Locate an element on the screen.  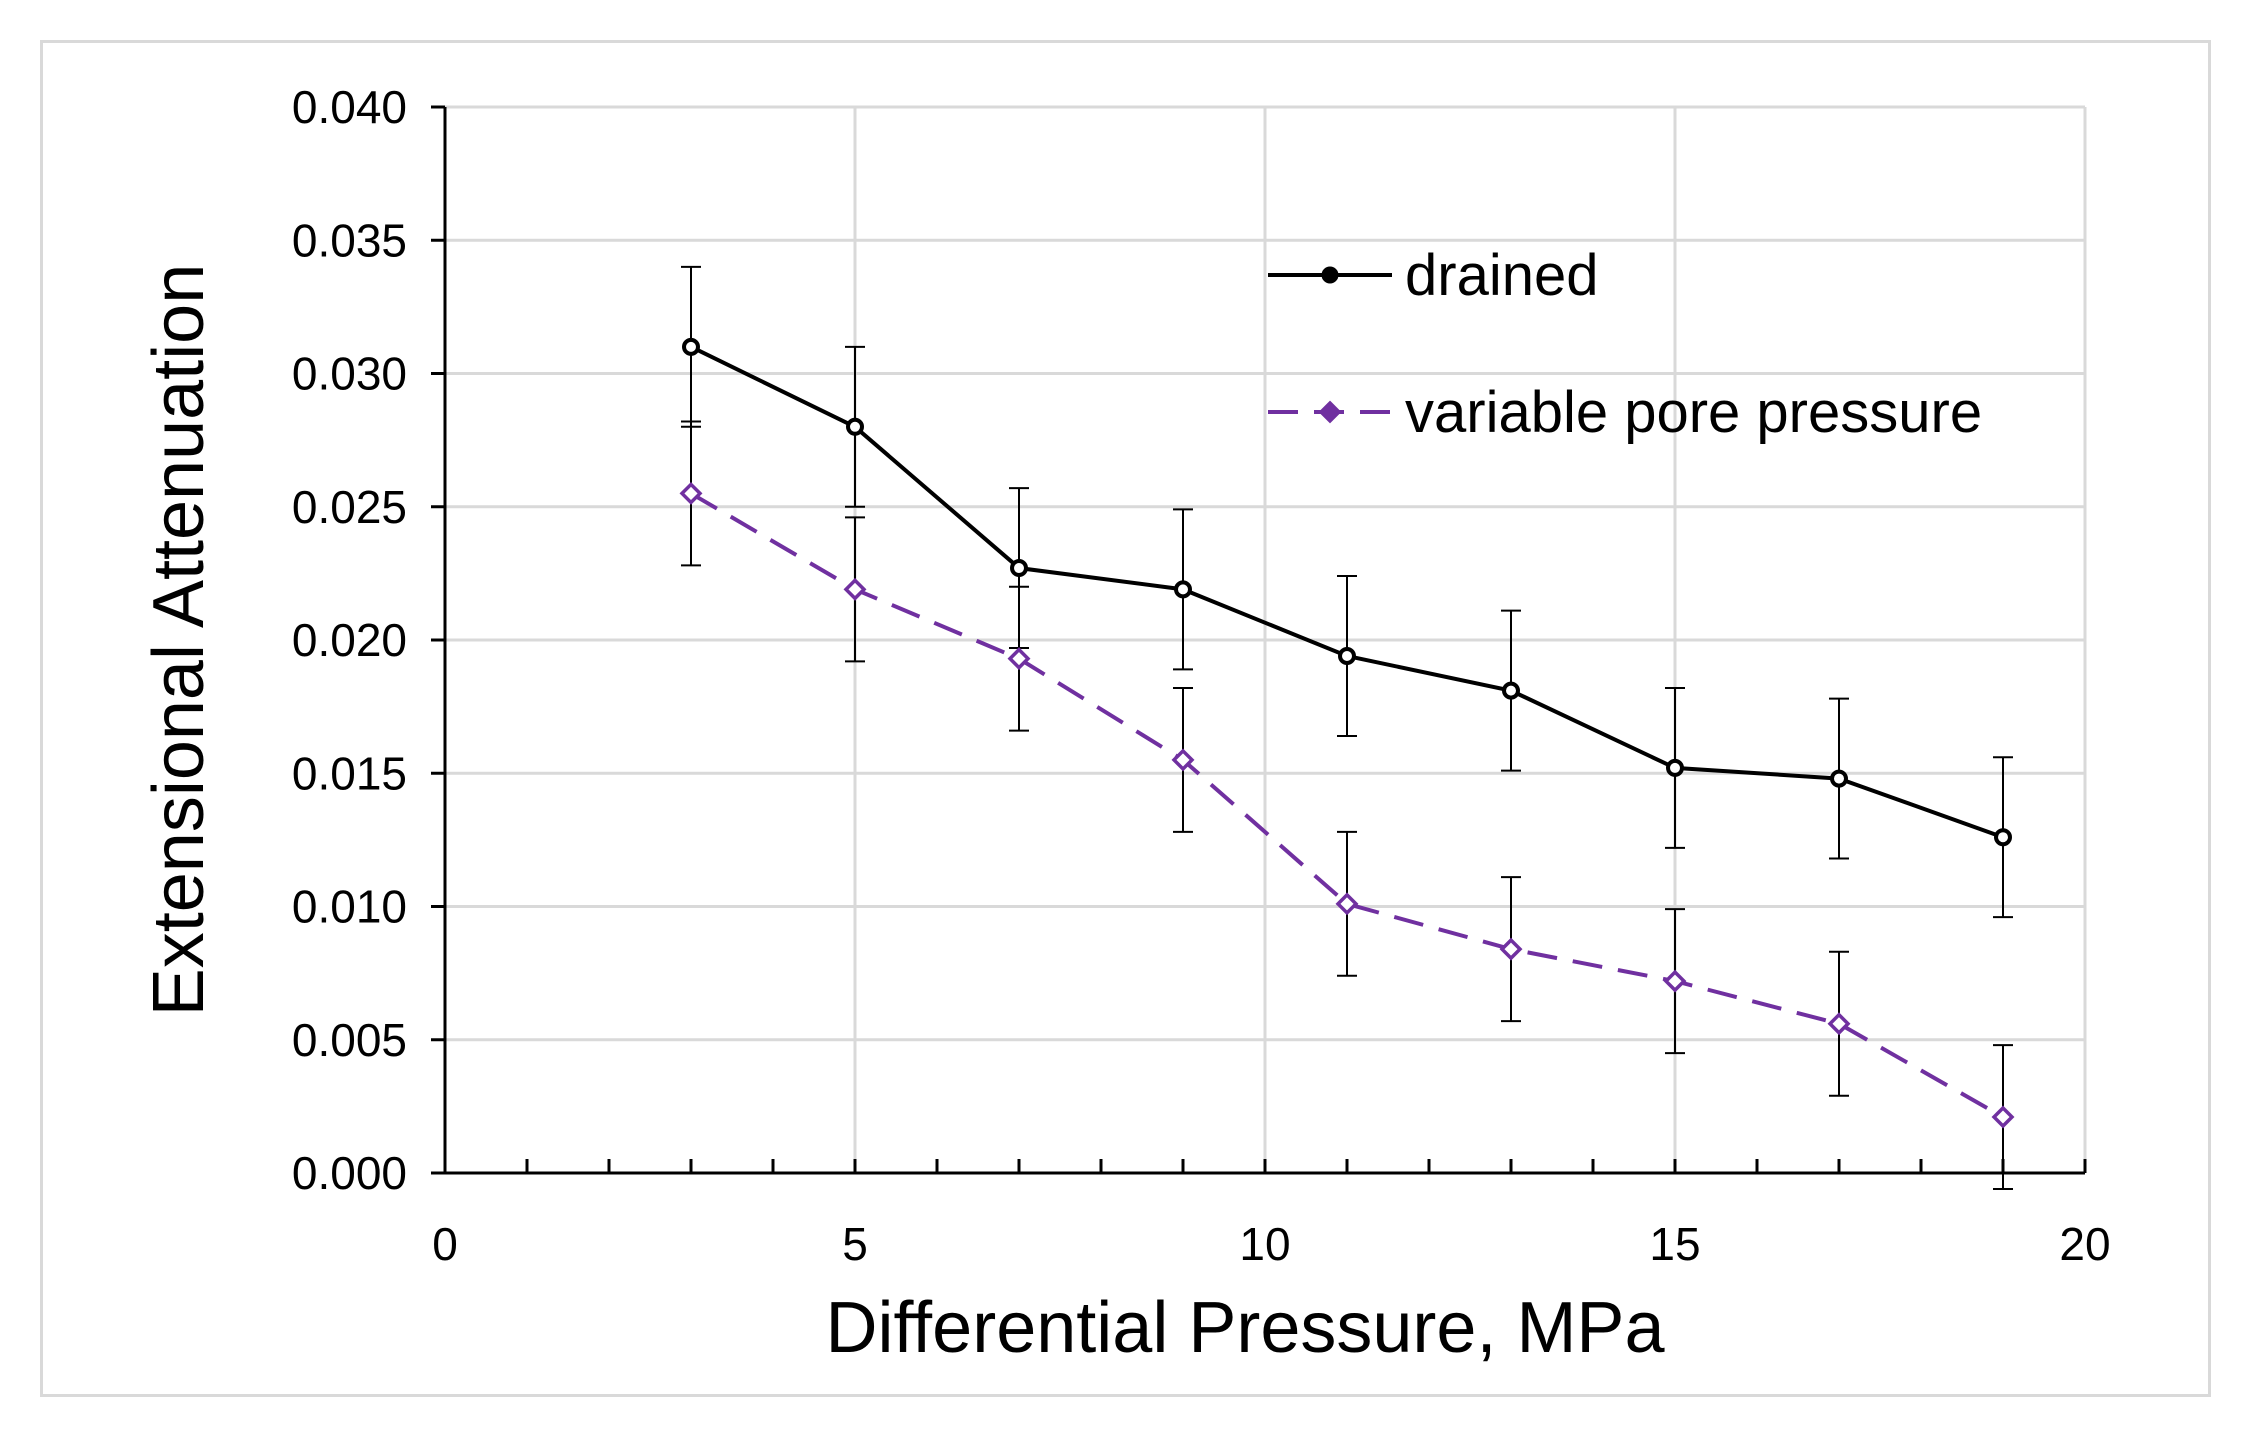
x-tick-label: 10 is located at coordinates (1264, 1244).